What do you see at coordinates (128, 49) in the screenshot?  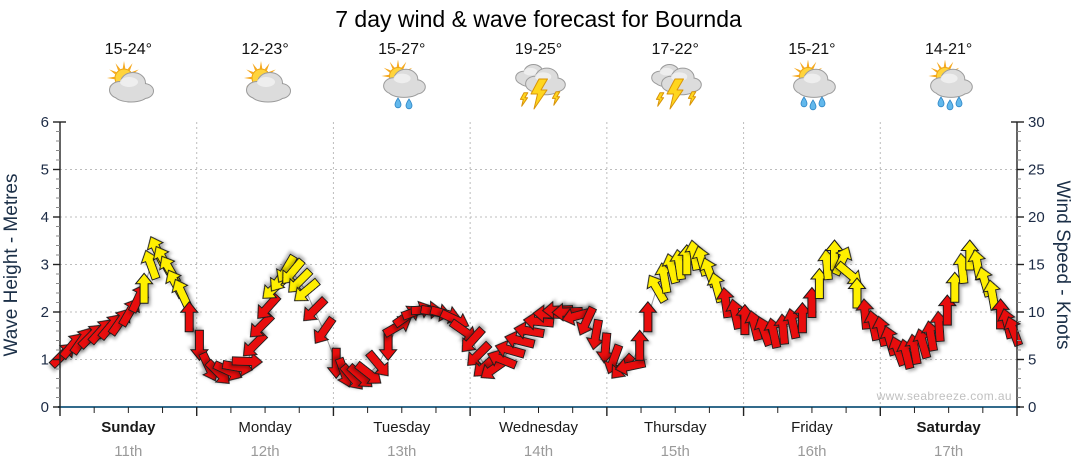 I see `day-temp-range: 15-24°` at bounding box center [128, 49].